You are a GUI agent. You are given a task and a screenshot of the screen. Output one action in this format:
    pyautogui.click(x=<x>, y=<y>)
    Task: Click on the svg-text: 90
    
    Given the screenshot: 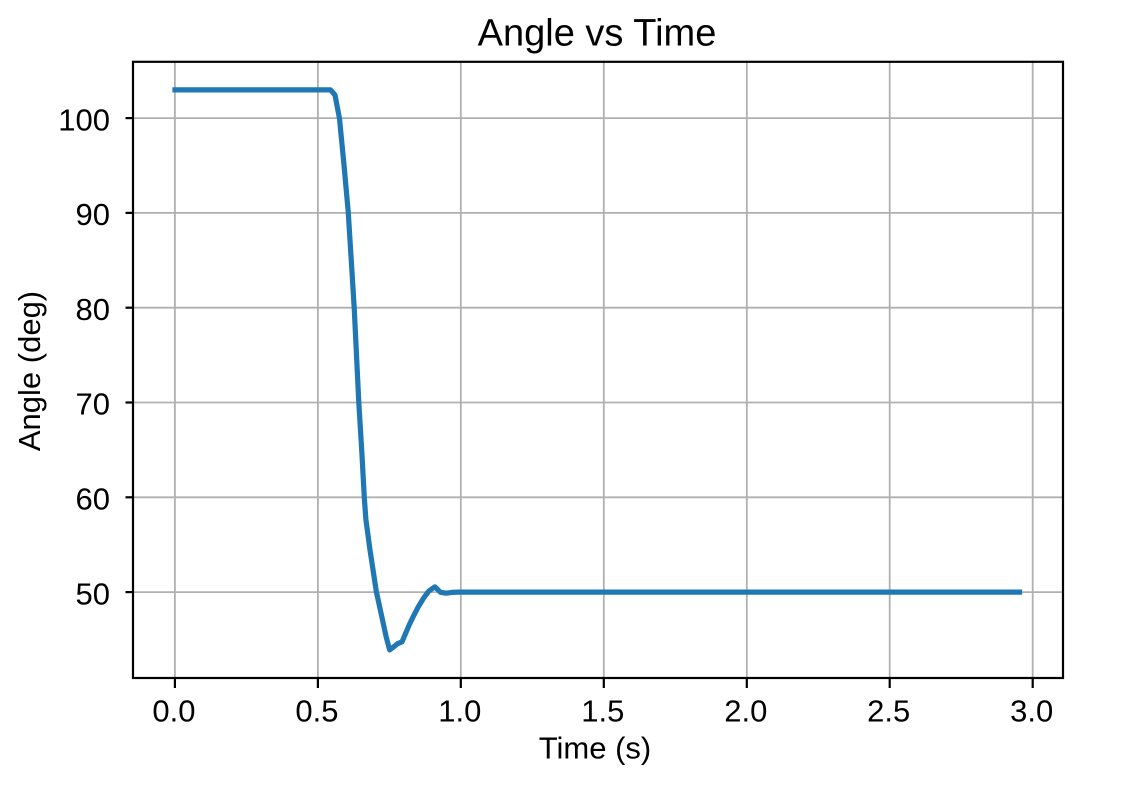 What is the action you would take?
    pyautogui.click(x=93, y=214)
    